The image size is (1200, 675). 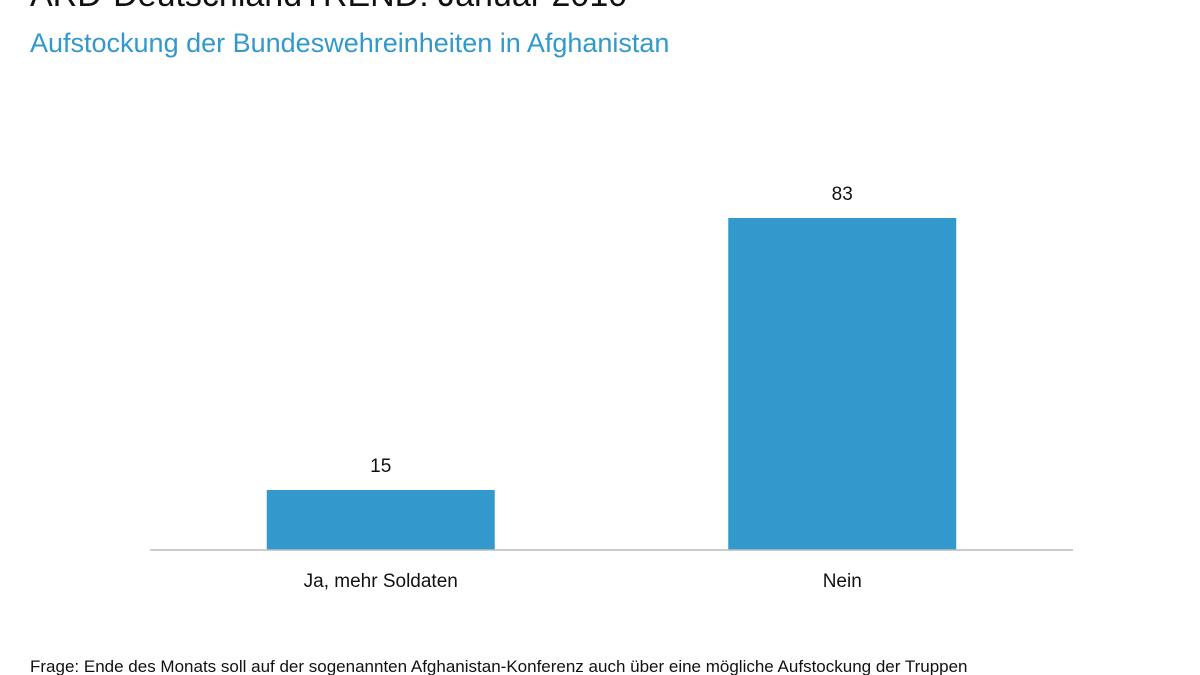 What do you see at coordinates (380, 466) in the screenshot?
I see `value-label: 15` at bounding box center [380, 466].